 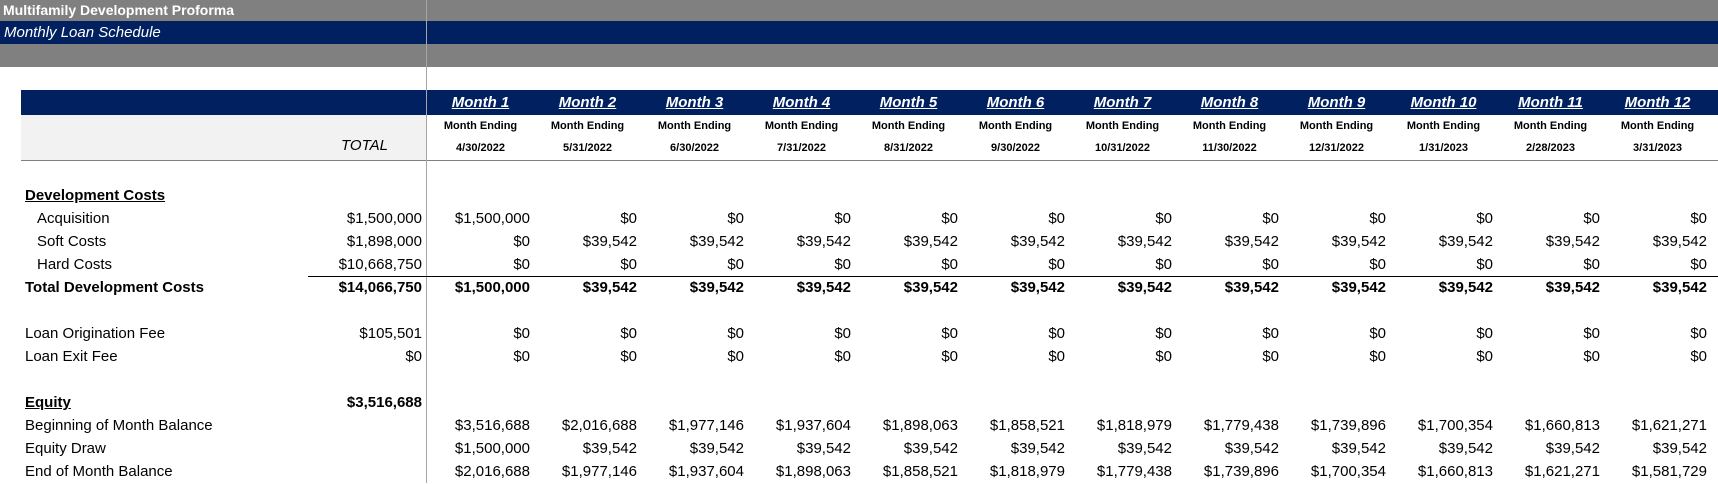 I want to click on table-cell: $3,516,688, so click(x=492, y=425).